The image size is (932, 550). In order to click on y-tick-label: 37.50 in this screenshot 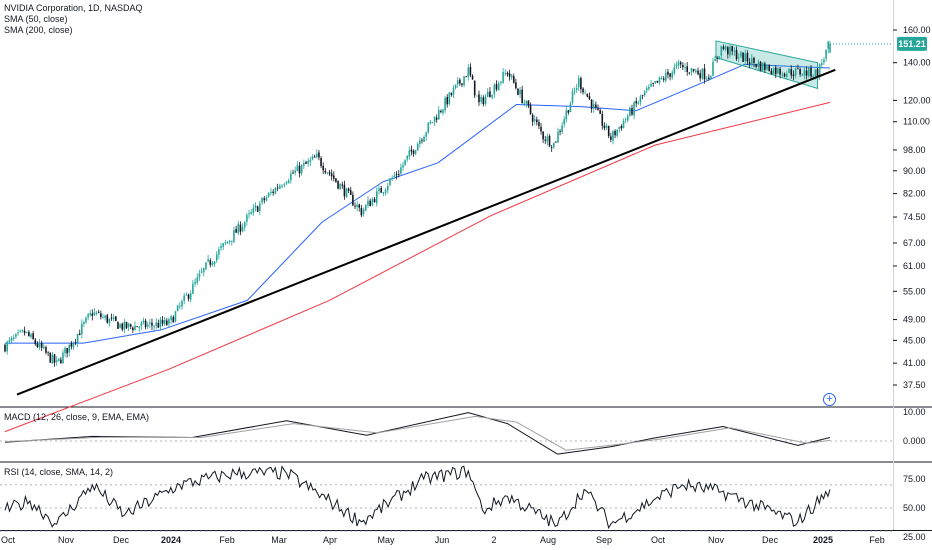, I will do `click(914, 385)`.